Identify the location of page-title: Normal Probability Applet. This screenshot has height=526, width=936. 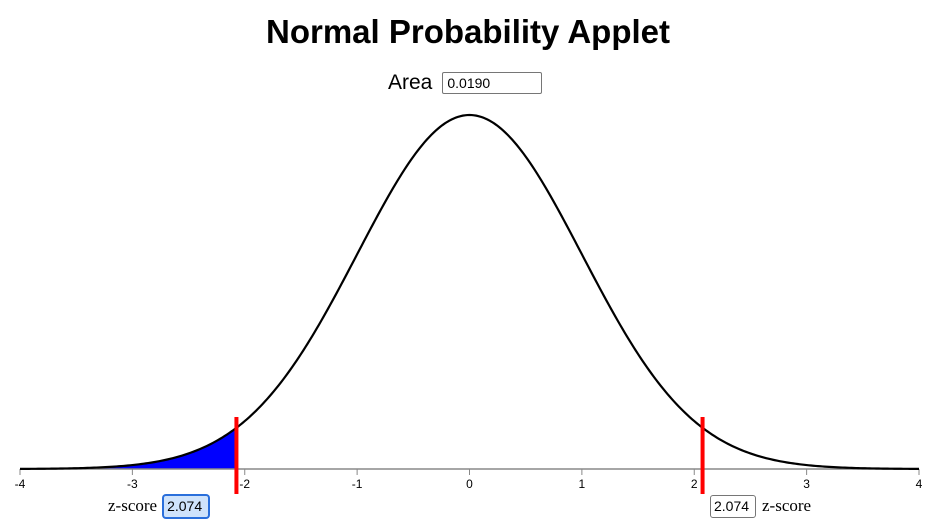
(468, 31).